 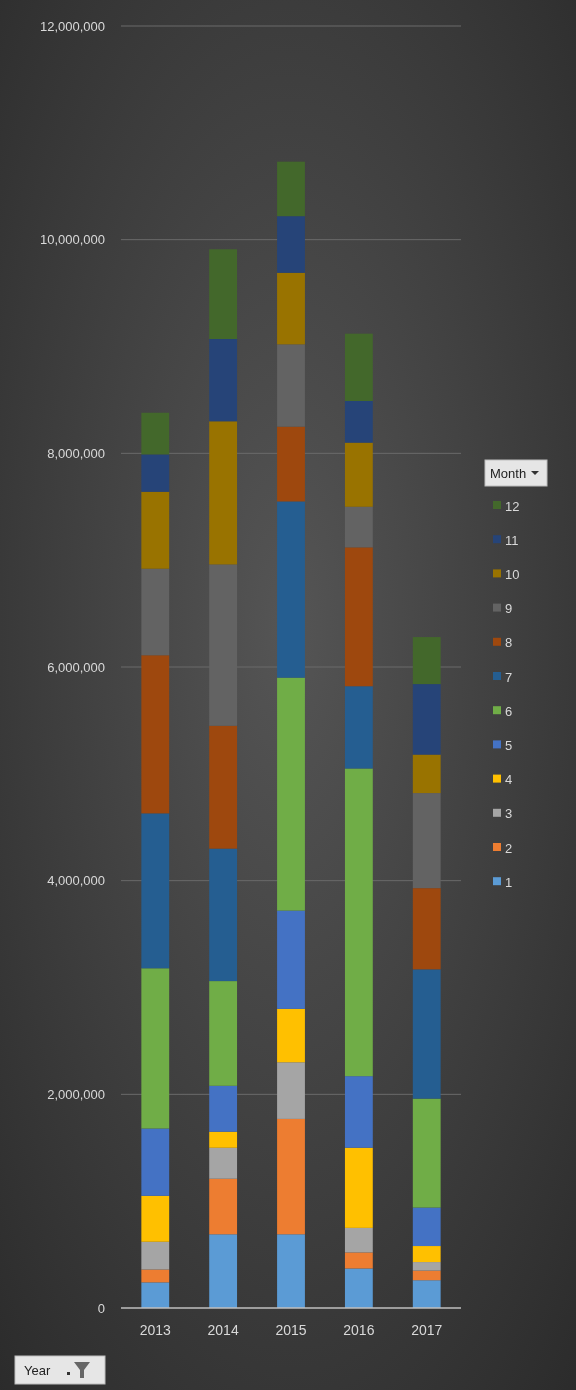 What do you see at coordinates (291, 1330) in the screenshot?
I see `x-tick-label: 2015` at bounding box center [291, 1330].